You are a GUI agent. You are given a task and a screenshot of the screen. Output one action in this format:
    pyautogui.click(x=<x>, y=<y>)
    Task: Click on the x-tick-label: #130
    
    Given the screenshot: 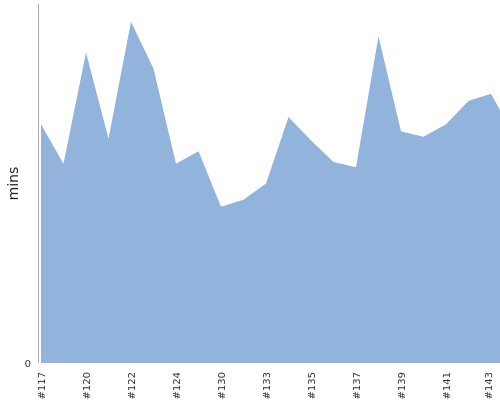 What is the action you would take?
    pyautogui.click(x=222, y=385)
    